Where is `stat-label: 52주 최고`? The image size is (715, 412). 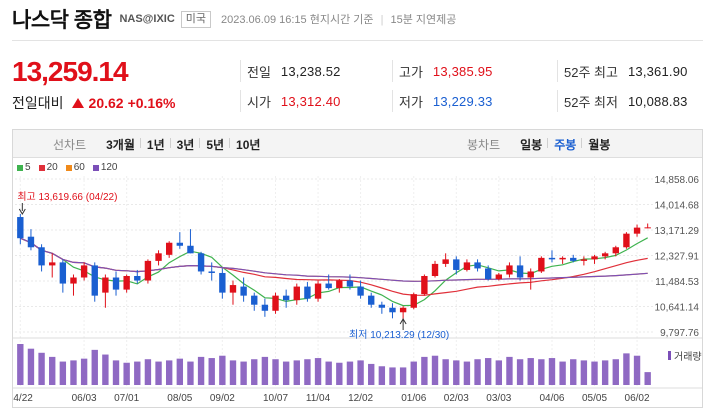
stat-label: 52주 최고 is located at coordinates (591, 72).